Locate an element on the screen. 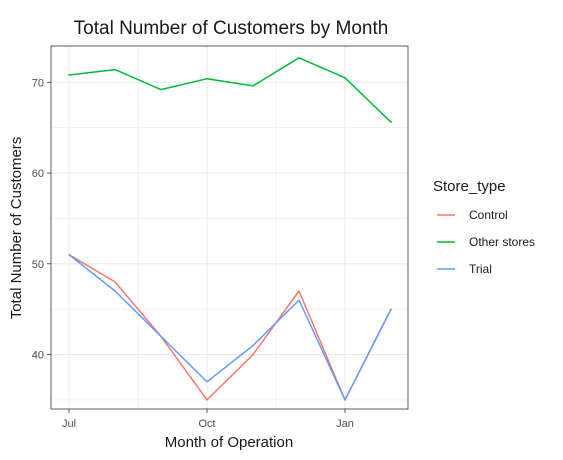 The image size is (563, 460). y-tick-label: 60 is located at coordinates (38, 174).